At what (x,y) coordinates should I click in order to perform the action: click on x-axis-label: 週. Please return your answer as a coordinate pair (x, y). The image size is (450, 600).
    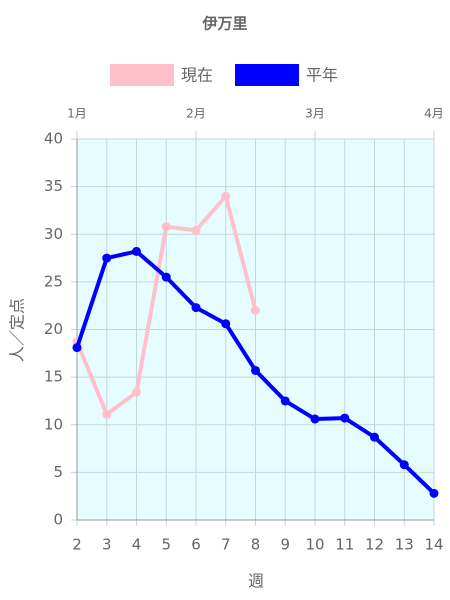
    Looking at the image, I should click on (256, 581).